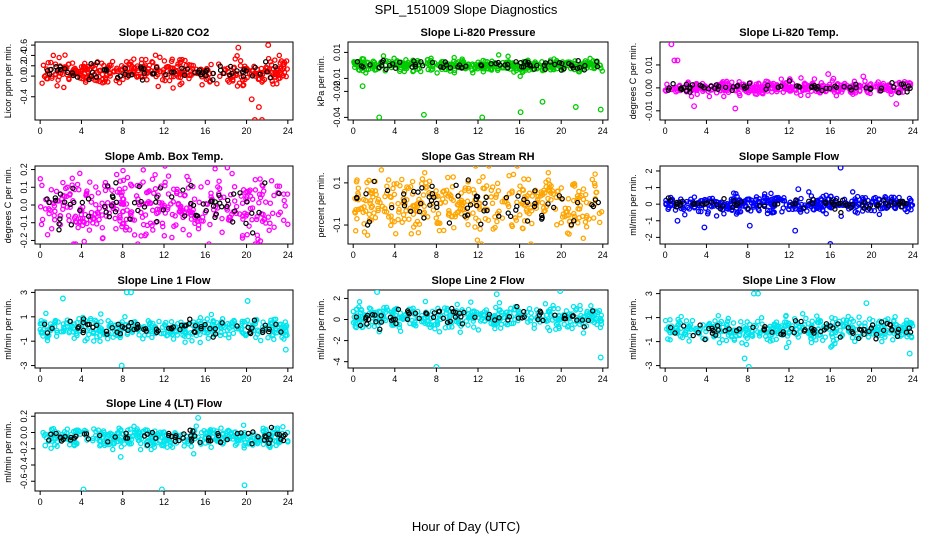  I want to click on x-tick-label: 0, so click(353, 255).